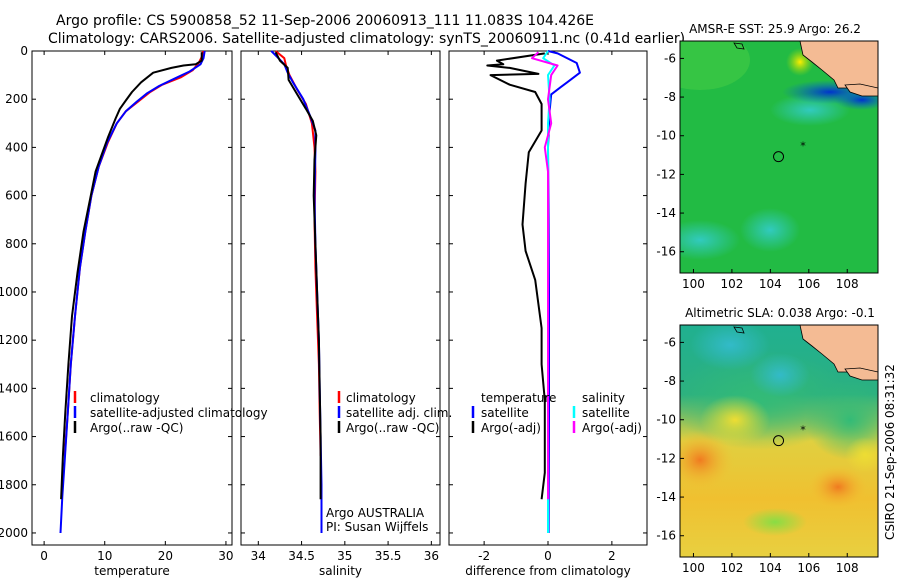 The image size is (900, 580). What do you see at coordinates (258, 556) in the screenshot?
I see `x-tick-label: 34` at bounding box center [258, 556].